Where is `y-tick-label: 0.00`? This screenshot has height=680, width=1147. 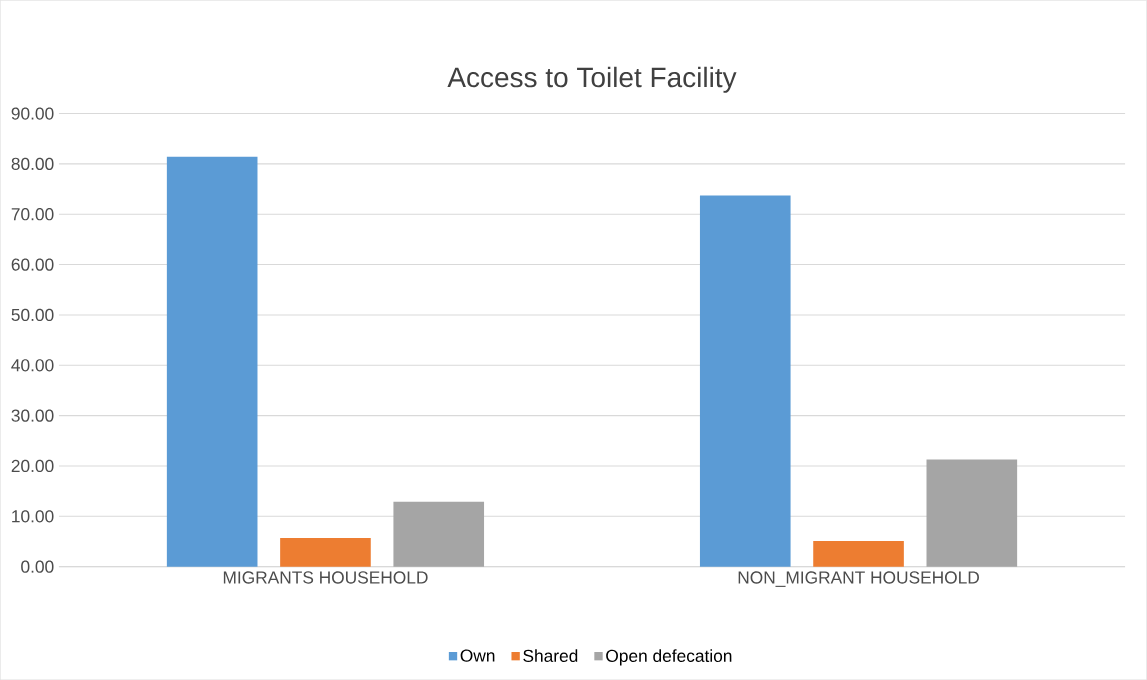 y-tick-label: 0.00 is located at coordinates (37, 566).